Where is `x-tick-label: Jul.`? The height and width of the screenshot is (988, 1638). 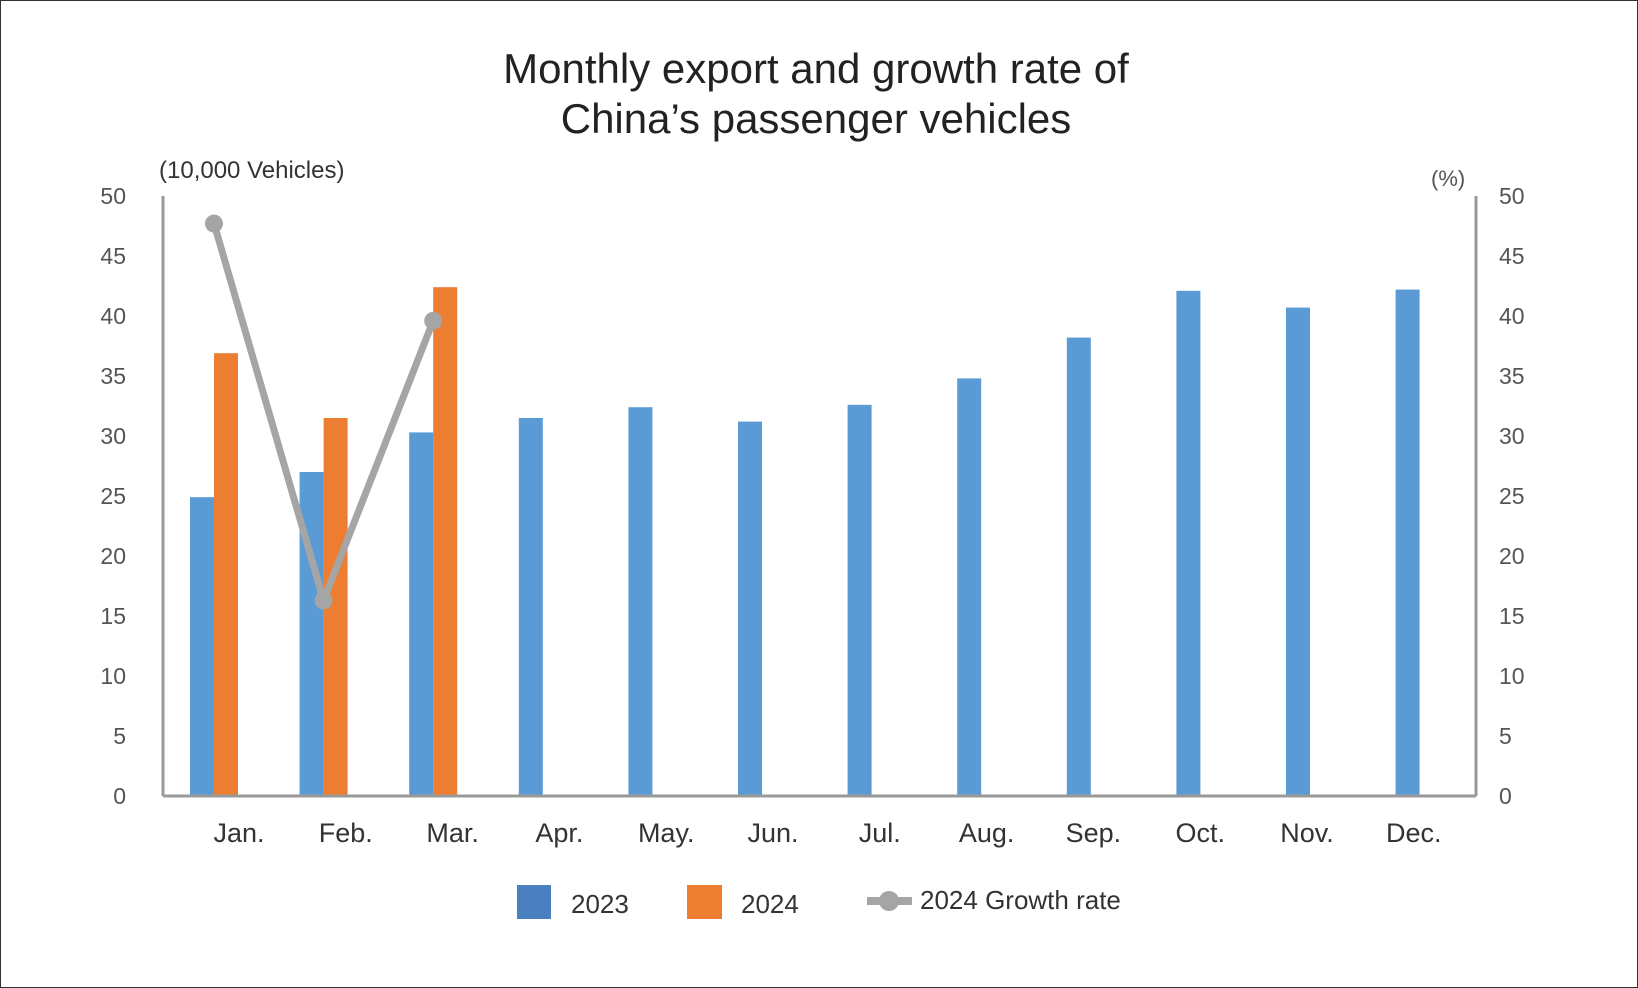 x-tick-label: Jul. is located at coordinates (880, 833).